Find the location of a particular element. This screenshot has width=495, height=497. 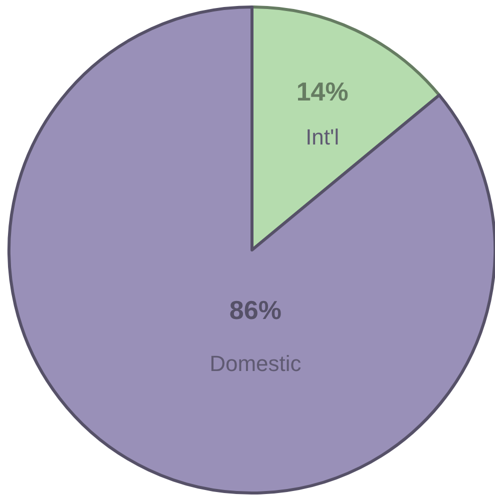

data-label: 86% is located at coordinates (255, 309).